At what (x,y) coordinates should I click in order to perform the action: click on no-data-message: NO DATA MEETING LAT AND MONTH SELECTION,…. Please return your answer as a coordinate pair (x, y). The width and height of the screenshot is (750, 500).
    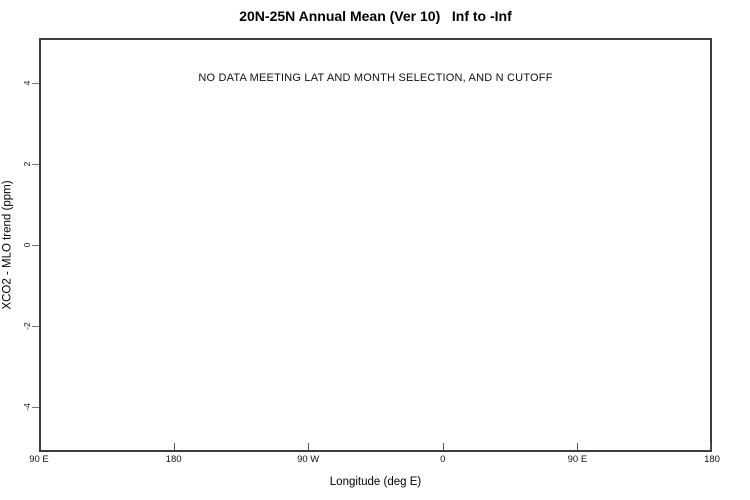
    Looking at the image, I should click on (375, 78).